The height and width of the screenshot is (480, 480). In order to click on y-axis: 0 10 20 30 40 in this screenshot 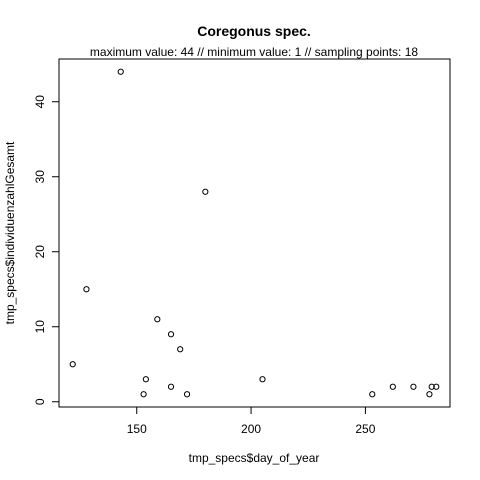, I will do `click(46, 250)`.